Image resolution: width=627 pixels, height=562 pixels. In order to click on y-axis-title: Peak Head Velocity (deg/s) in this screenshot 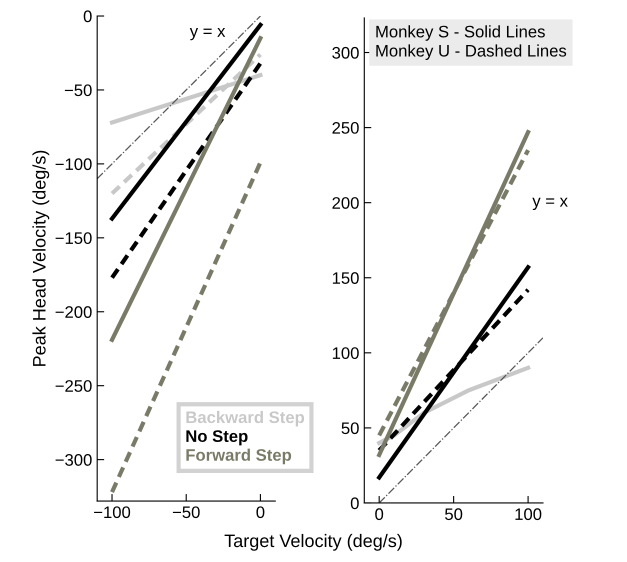, I will do `click(41, 258)`.